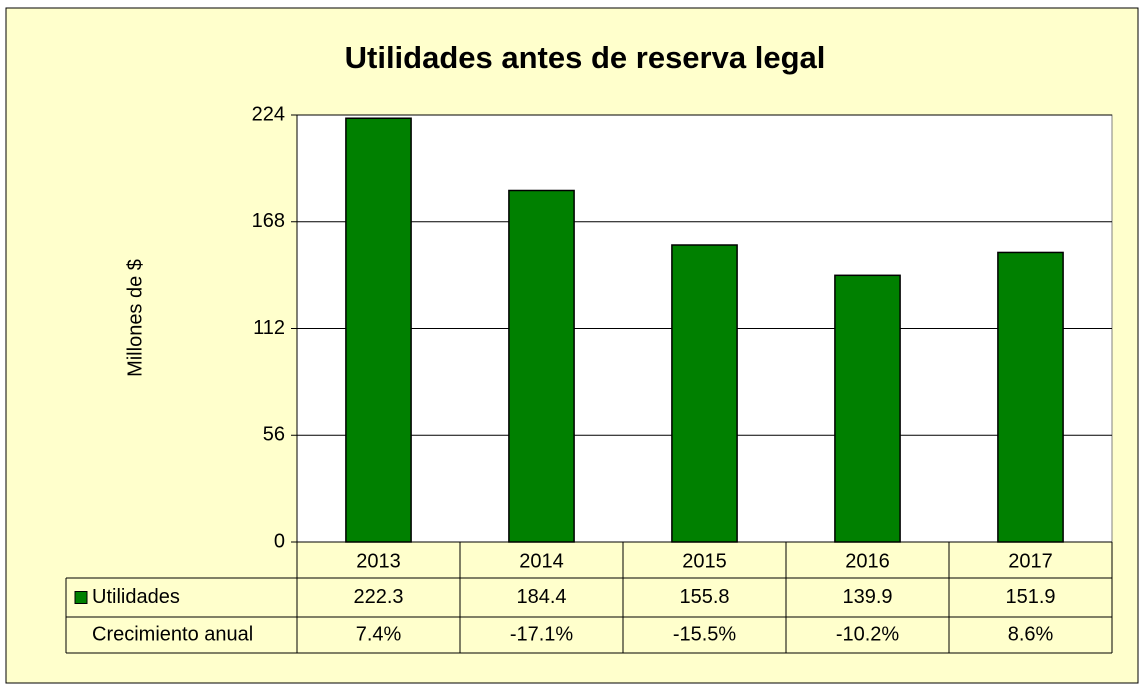  Describe the element at coordinates (868, 634) in the screenshot. I see `growth-value: -10.2%` at that location.